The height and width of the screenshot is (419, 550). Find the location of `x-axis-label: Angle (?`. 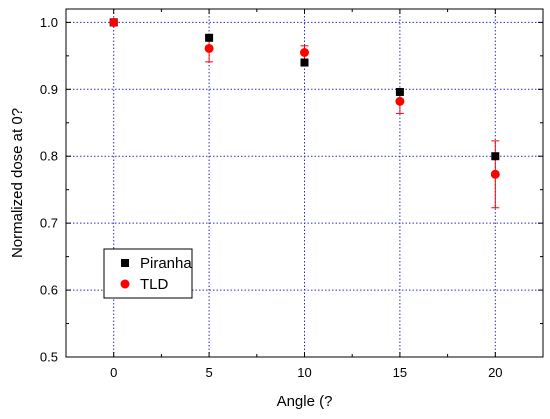

x-axis-label: Angle (? is located at coordinates (305, 401).